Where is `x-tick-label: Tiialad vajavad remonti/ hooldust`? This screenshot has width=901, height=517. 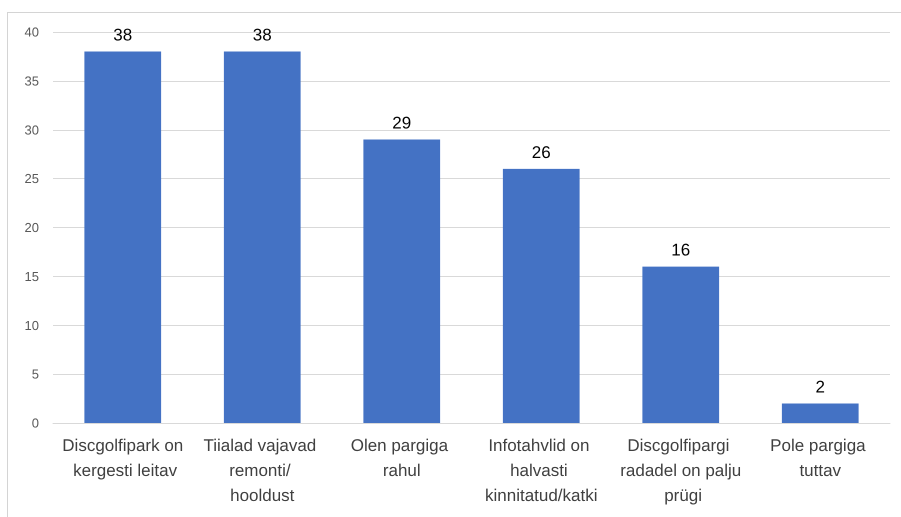 x-tick-label: Tiialad vajavad remonti/ hooldust is located at coordinates (262, 470).